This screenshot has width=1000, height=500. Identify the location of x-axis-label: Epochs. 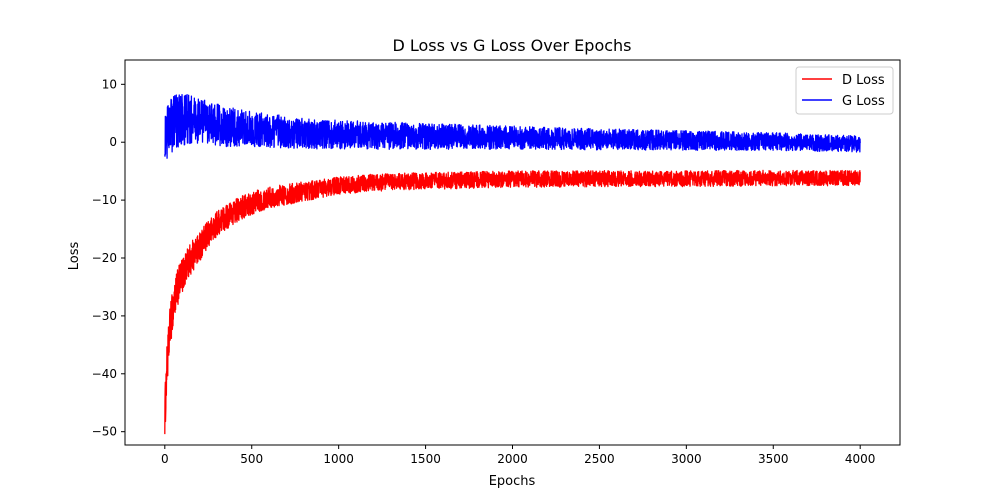
(512, 481).